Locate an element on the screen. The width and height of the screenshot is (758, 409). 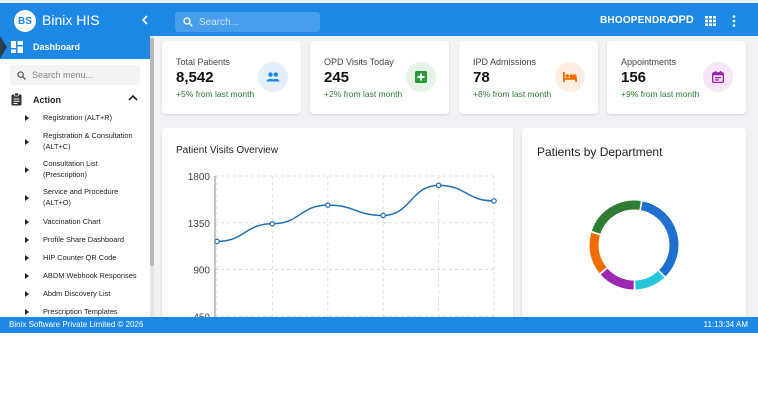
collapse-sidebar-button is located at coordinates (145, 20).